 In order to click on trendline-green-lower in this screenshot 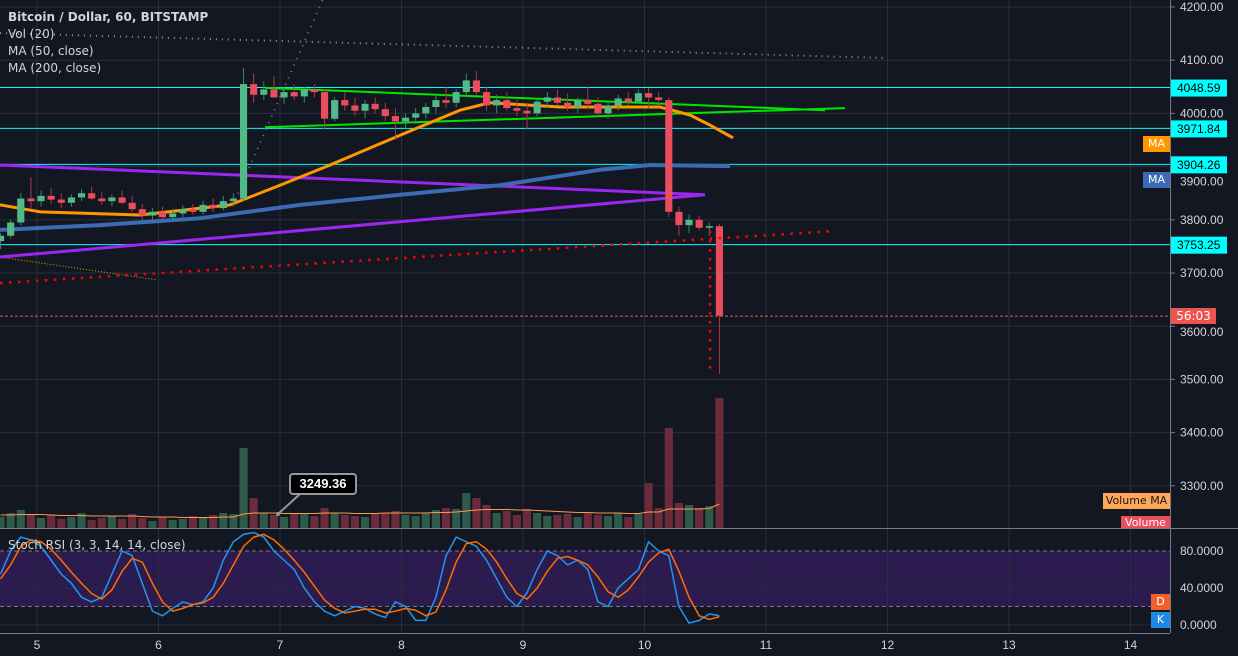, I will do `click(555, 118)`.